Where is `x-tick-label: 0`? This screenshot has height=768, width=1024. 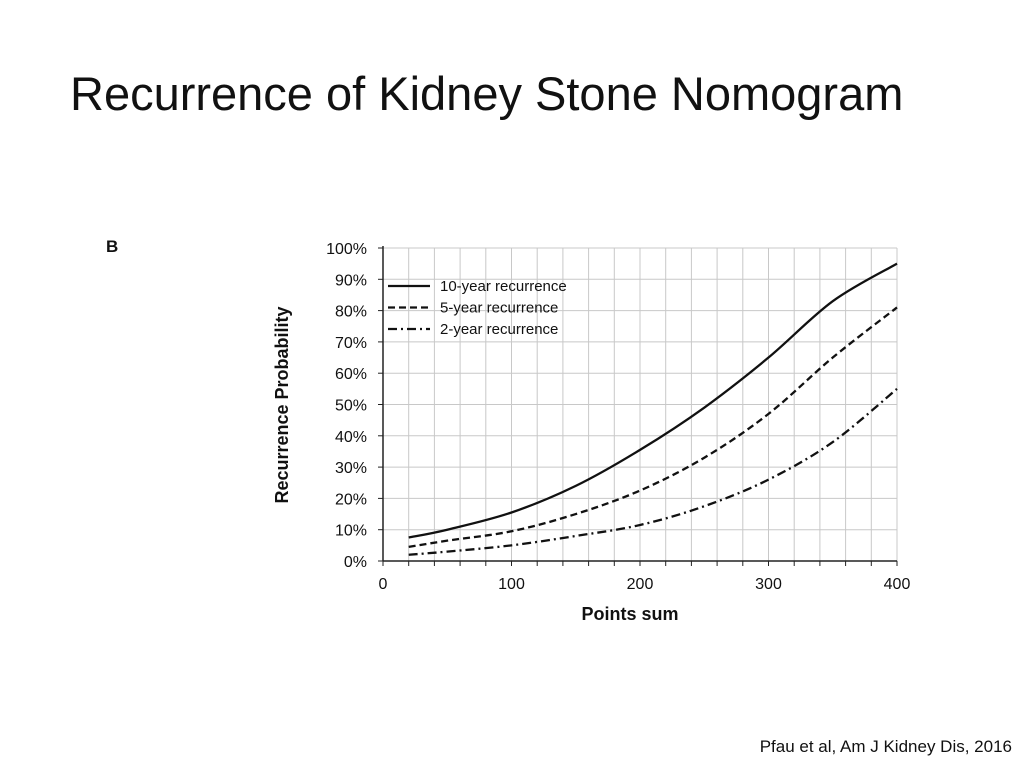 x-tick-label: 0 is located at coordinates (383, 584).